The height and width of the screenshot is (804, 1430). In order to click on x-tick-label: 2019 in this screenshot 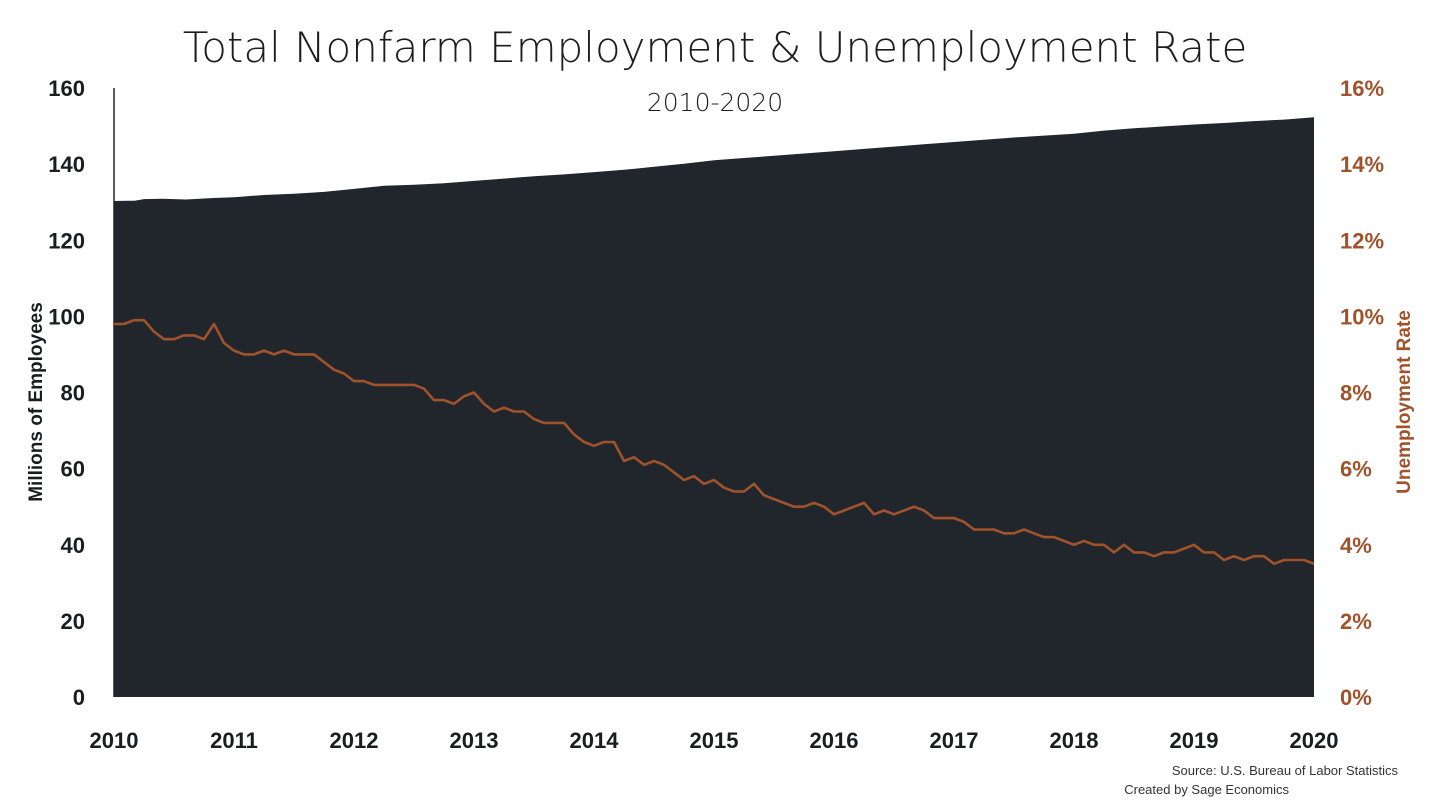, I will do `click(1194, 740)`.